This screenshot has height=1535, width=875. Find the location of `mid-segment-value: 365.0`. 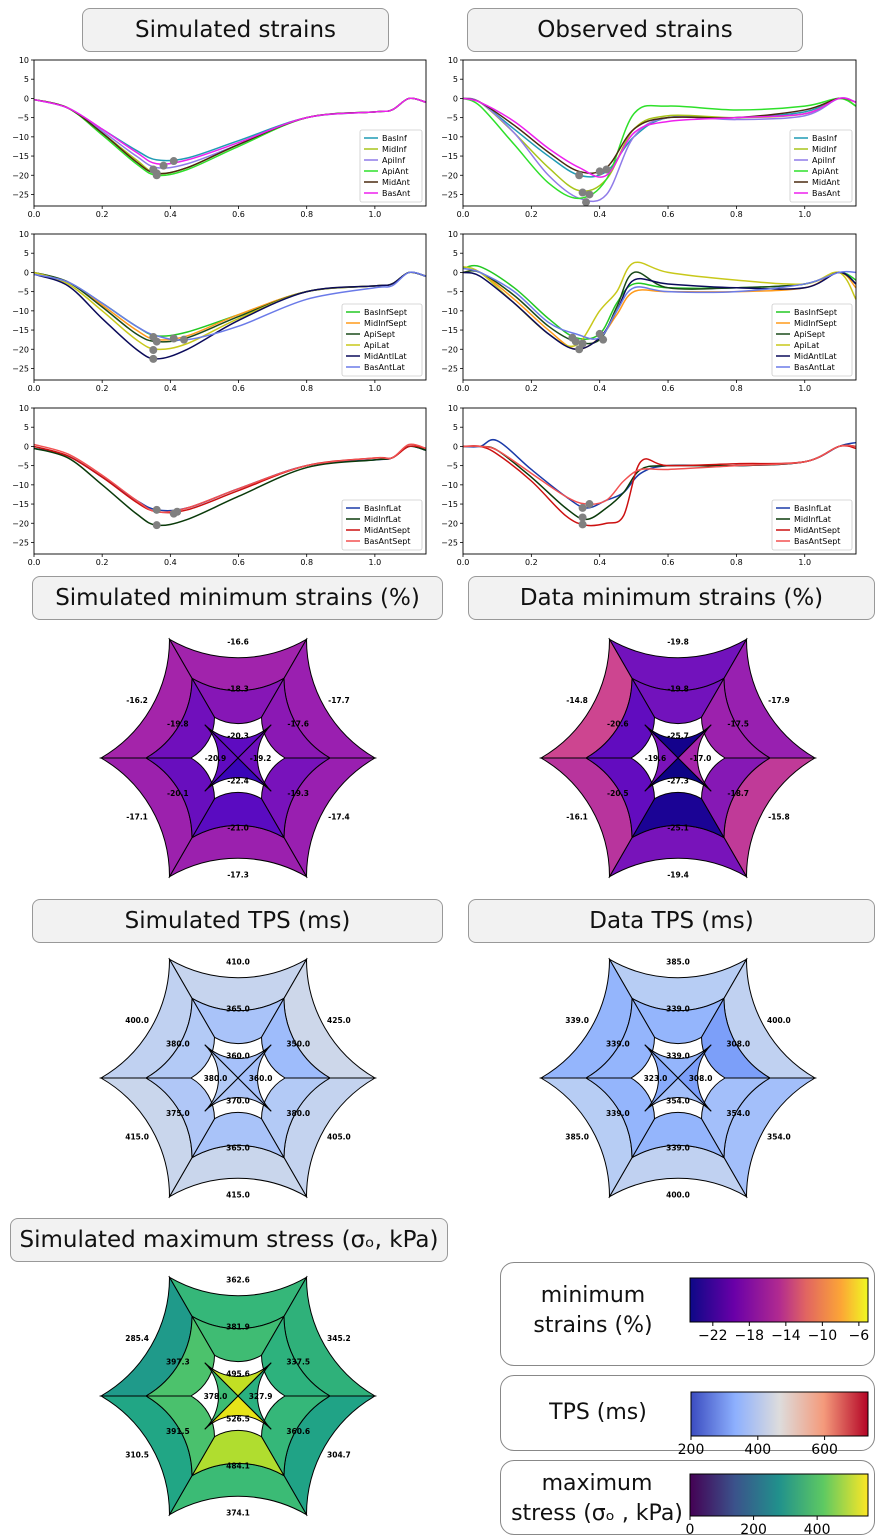

mid-segment-value: 365.0 is located at coordinates (238, 1009).